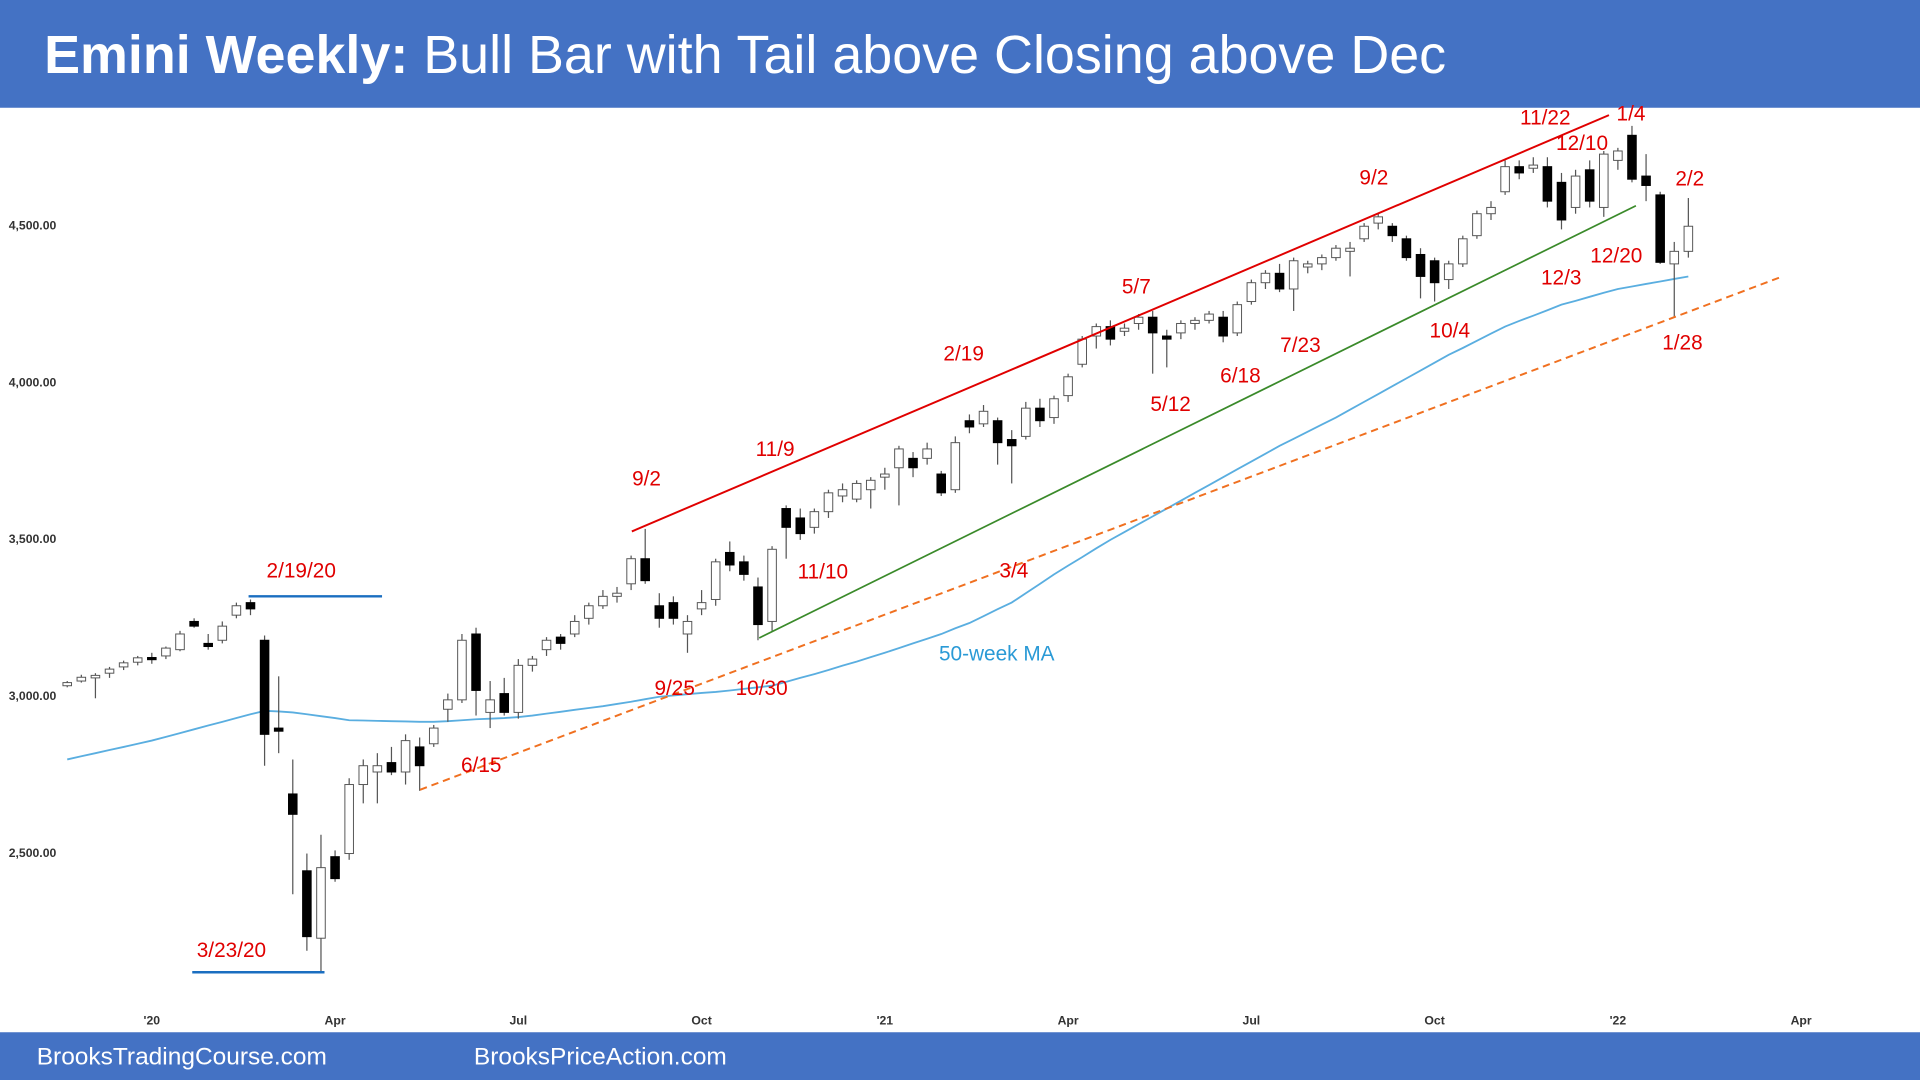 Image resolution: width=1920 pixels, height=1080 pixels. What do you see at coordinates (1240, 376) in the screenshot?
I see `annotation: 6/18` at bounding box center [1240, 376].